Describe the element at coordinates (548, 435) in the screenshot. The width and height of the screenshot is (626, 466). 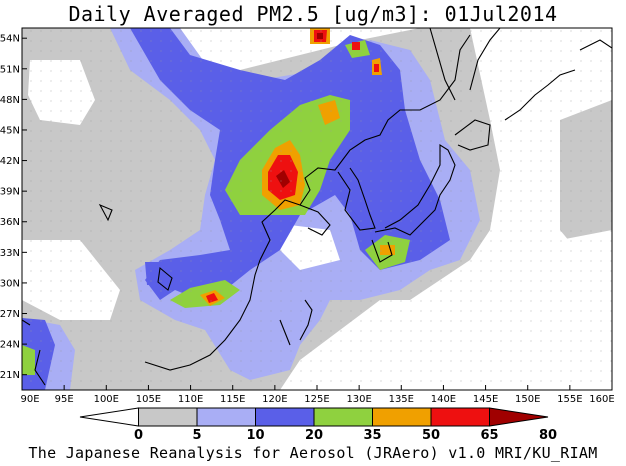
I see `colorbar-label: 80` at that location.